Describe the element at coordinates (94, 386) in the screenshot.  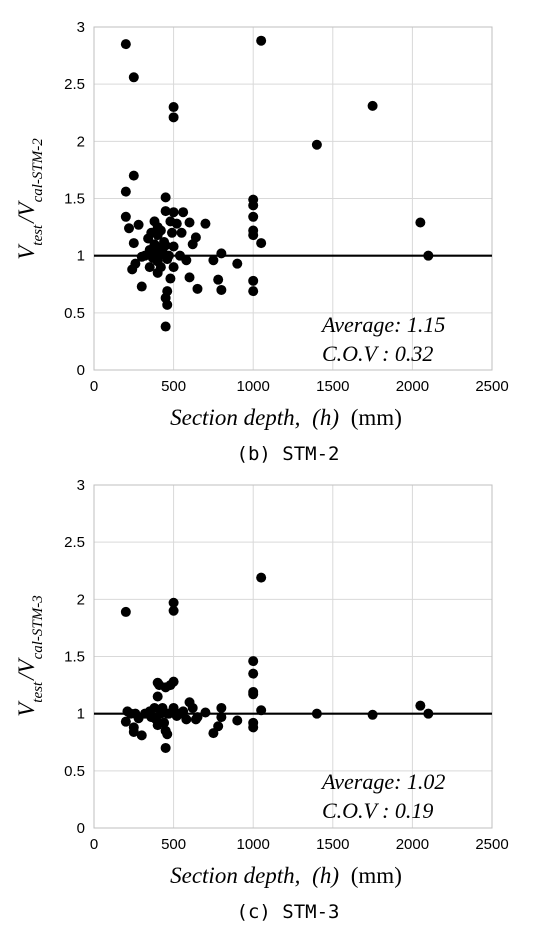
I see `x-tick-label: 0` at that location.